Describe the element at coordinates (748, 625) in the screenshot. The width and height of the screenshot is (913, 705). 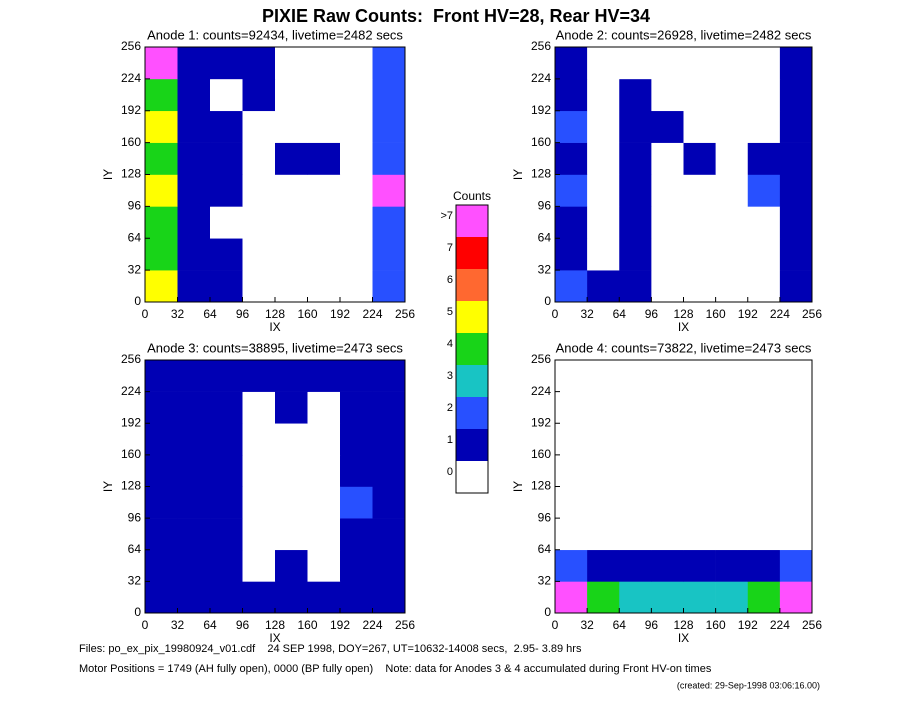
I see `x-tick-label: 192` at that location.